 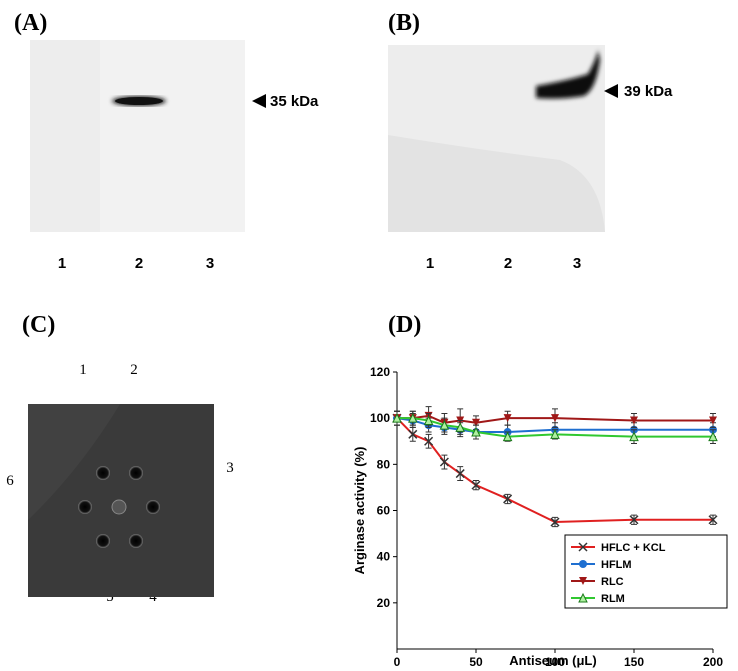 I want to click on blot-smear, so click(x=65, y=136).